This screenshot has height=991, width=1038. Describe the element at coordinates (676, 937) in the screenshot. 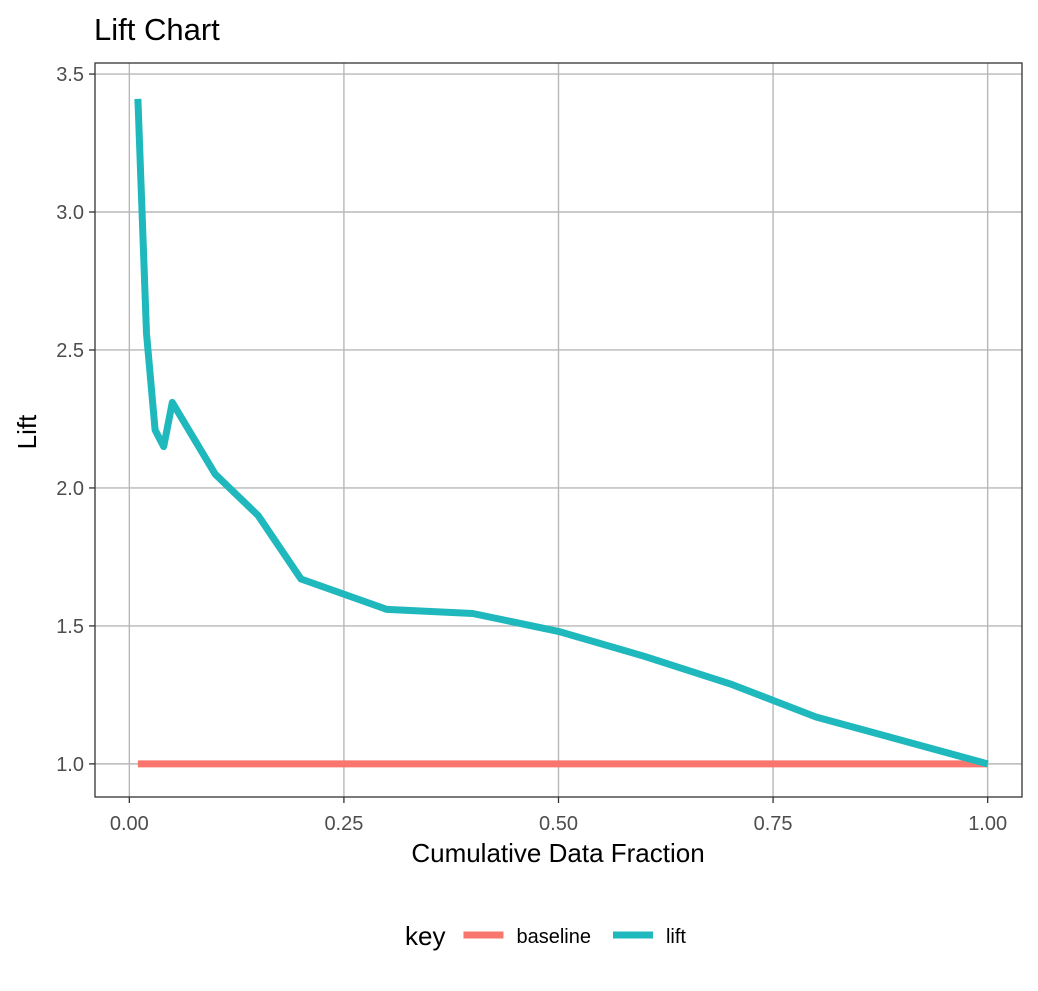

I see `legend-label-lift: lift` at that location.